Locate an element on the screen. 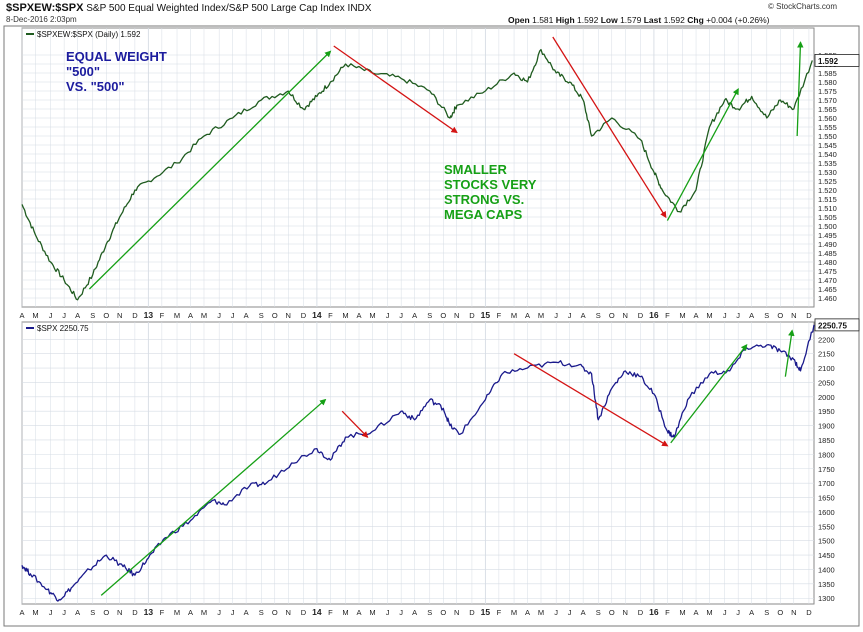 This screenshot has height=632, width=863. chart-symbol: $SPXEW:$SPX is located at coordinates (45, 8).